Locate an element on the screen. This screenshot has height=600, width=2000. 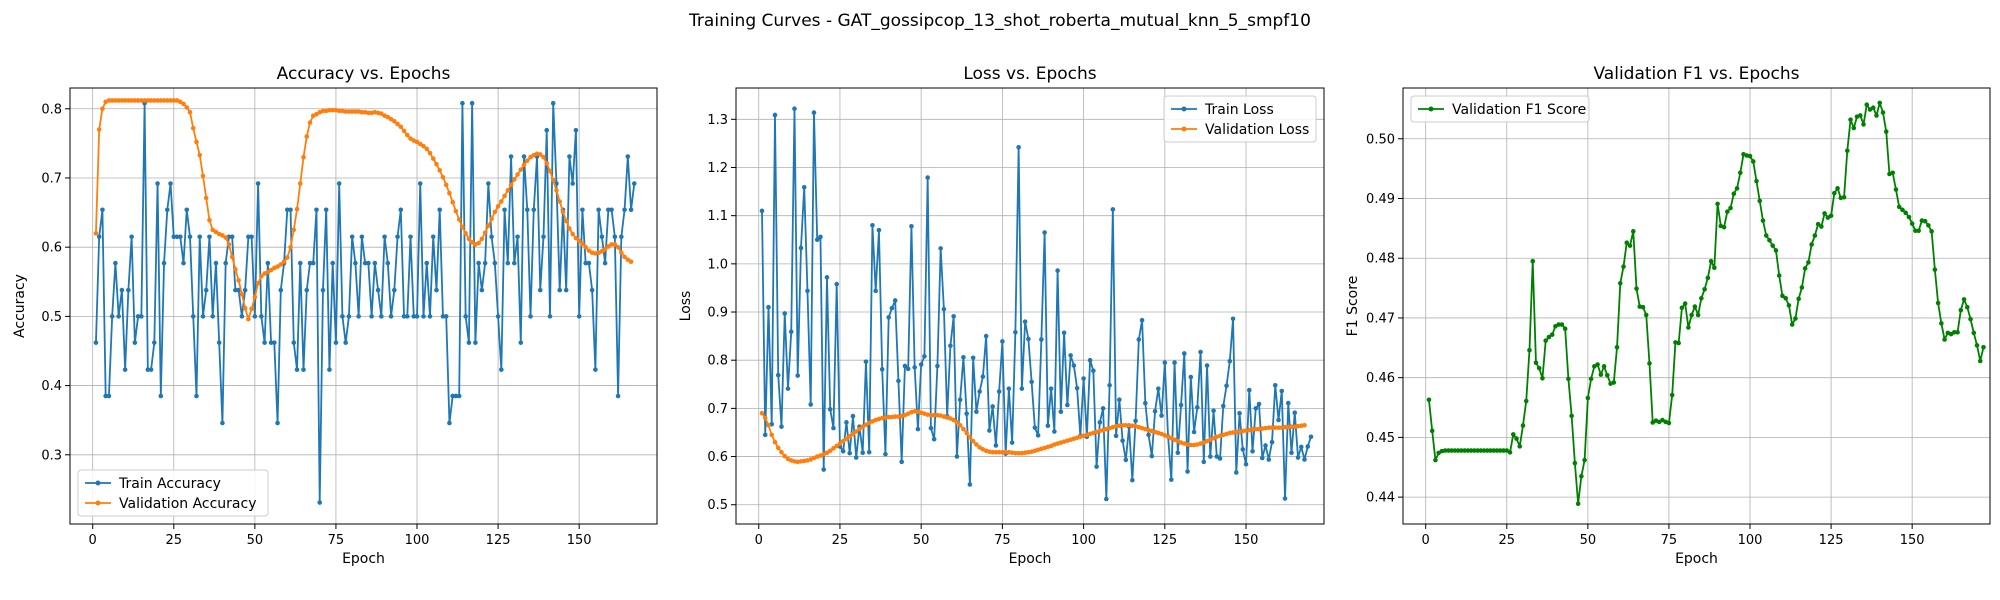
y-tick-label: 0.3 is located at coordinates (51, 455).